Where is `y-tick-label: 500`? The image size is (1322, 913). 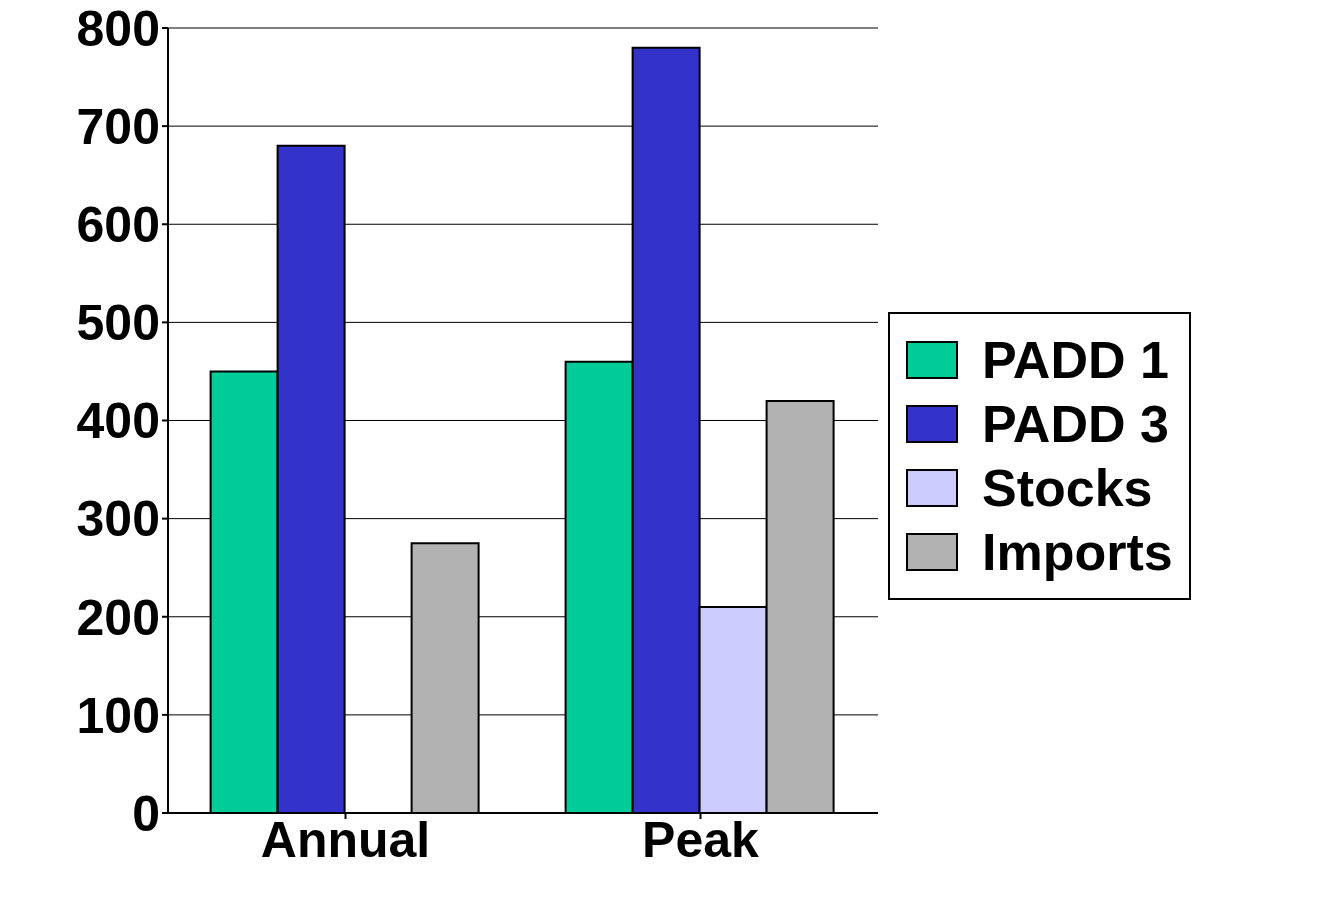 y-tick-label: 500 is located at coordinates (118, 323).